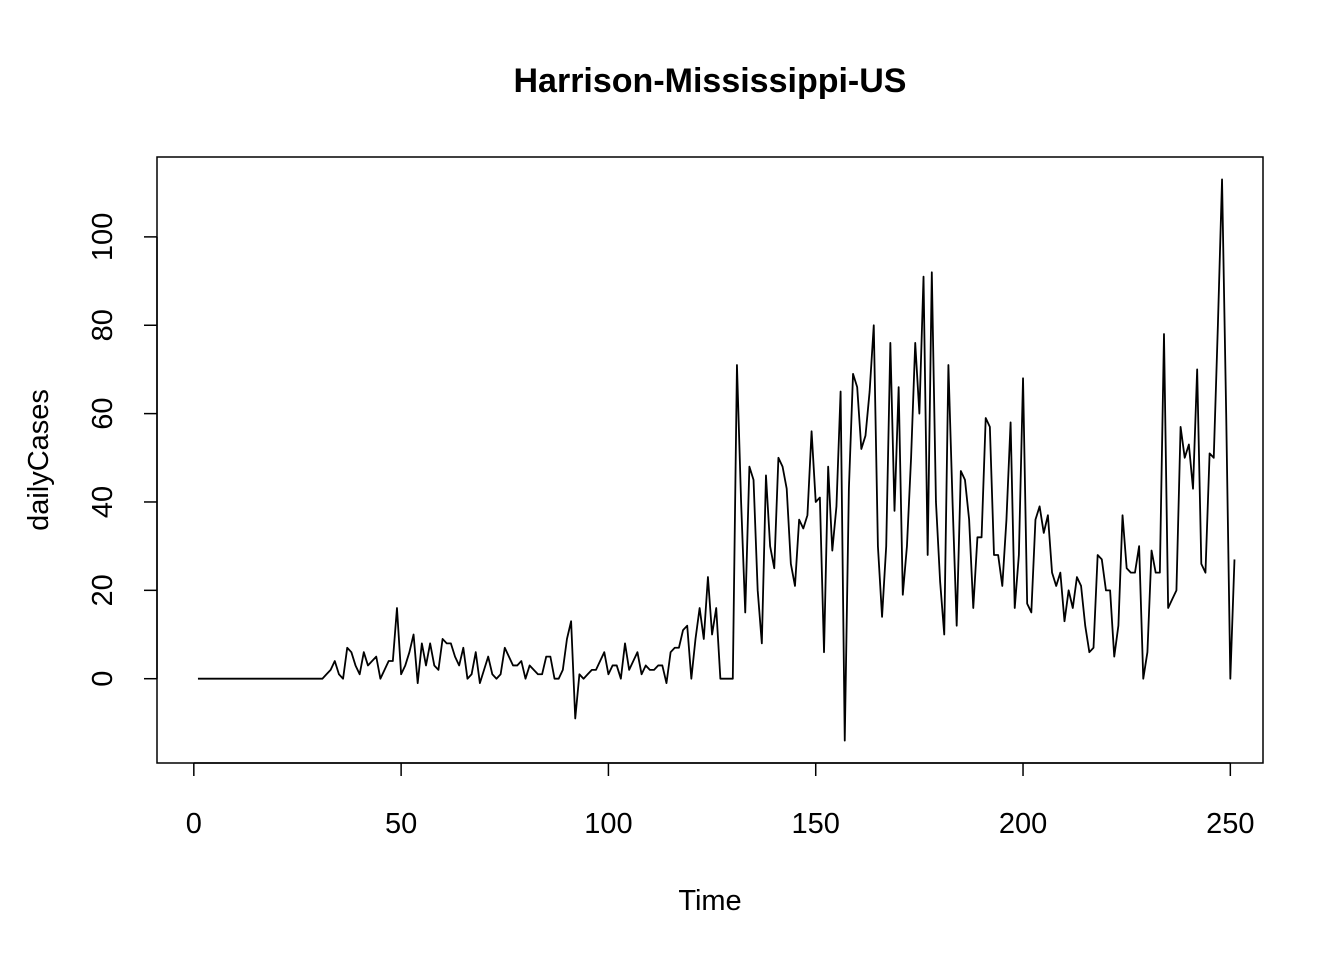 The height and width of the screenshot is (960, 1344). What do you see at coordinates (122, 450) in the screenshot?
I see `y-axis: 0 20 40 60 80 100` at bounding box center [122, 450].